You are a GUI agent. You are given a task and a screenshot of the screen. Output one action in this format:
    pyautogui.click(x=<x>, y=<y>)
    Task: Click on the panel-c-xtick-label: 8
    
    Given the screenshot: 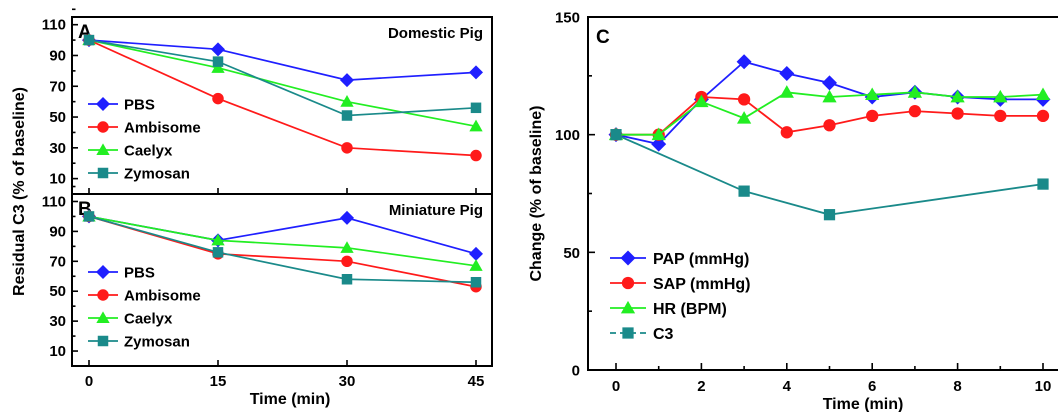 What is the action you would take?
    pyautogui.click(x=957, y=386)
    